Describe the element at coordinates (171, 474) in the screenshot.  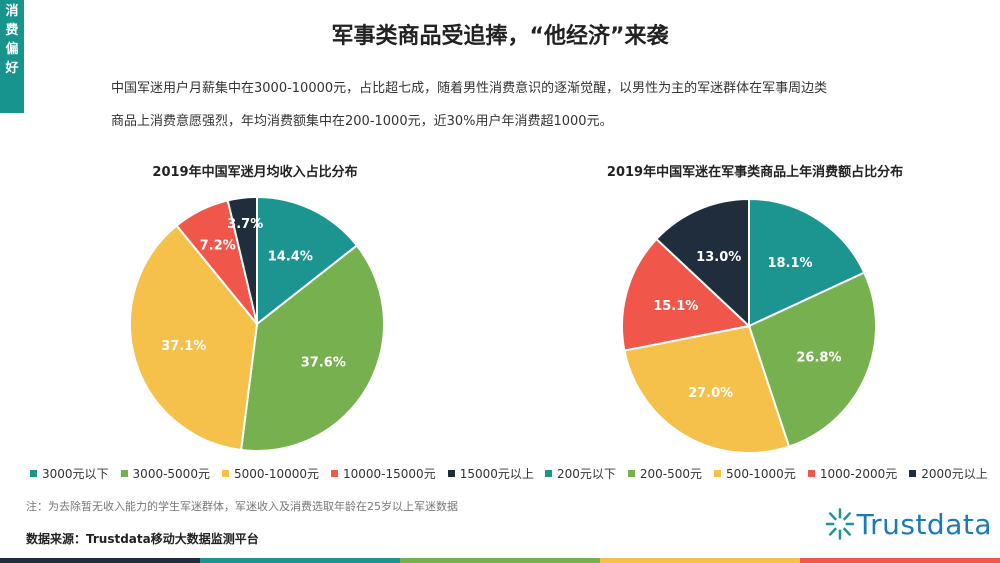
I see `legend-label: 3000-5000元` at that location.